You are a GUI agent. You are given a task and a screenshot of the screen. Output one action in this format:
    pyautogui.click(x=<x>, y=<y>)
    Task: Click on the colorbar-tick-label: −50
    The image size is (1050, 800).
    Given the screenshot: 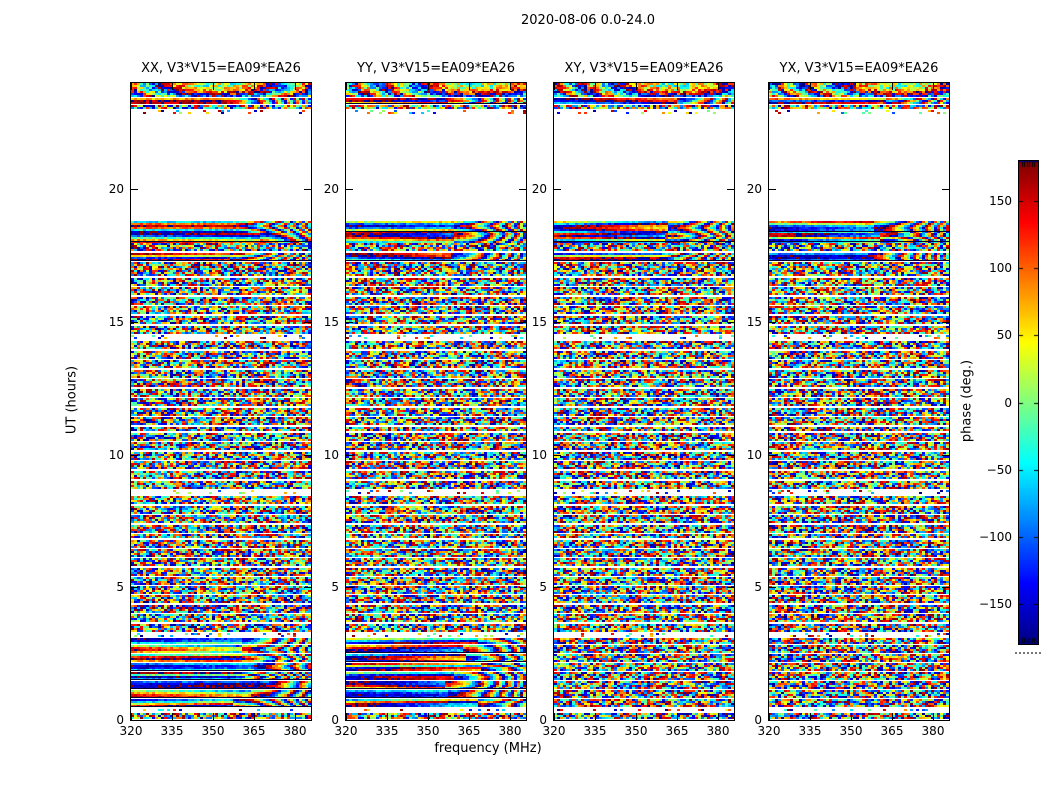 What is the action you would take?
    pyautogui.click(x=999, y=470)
    